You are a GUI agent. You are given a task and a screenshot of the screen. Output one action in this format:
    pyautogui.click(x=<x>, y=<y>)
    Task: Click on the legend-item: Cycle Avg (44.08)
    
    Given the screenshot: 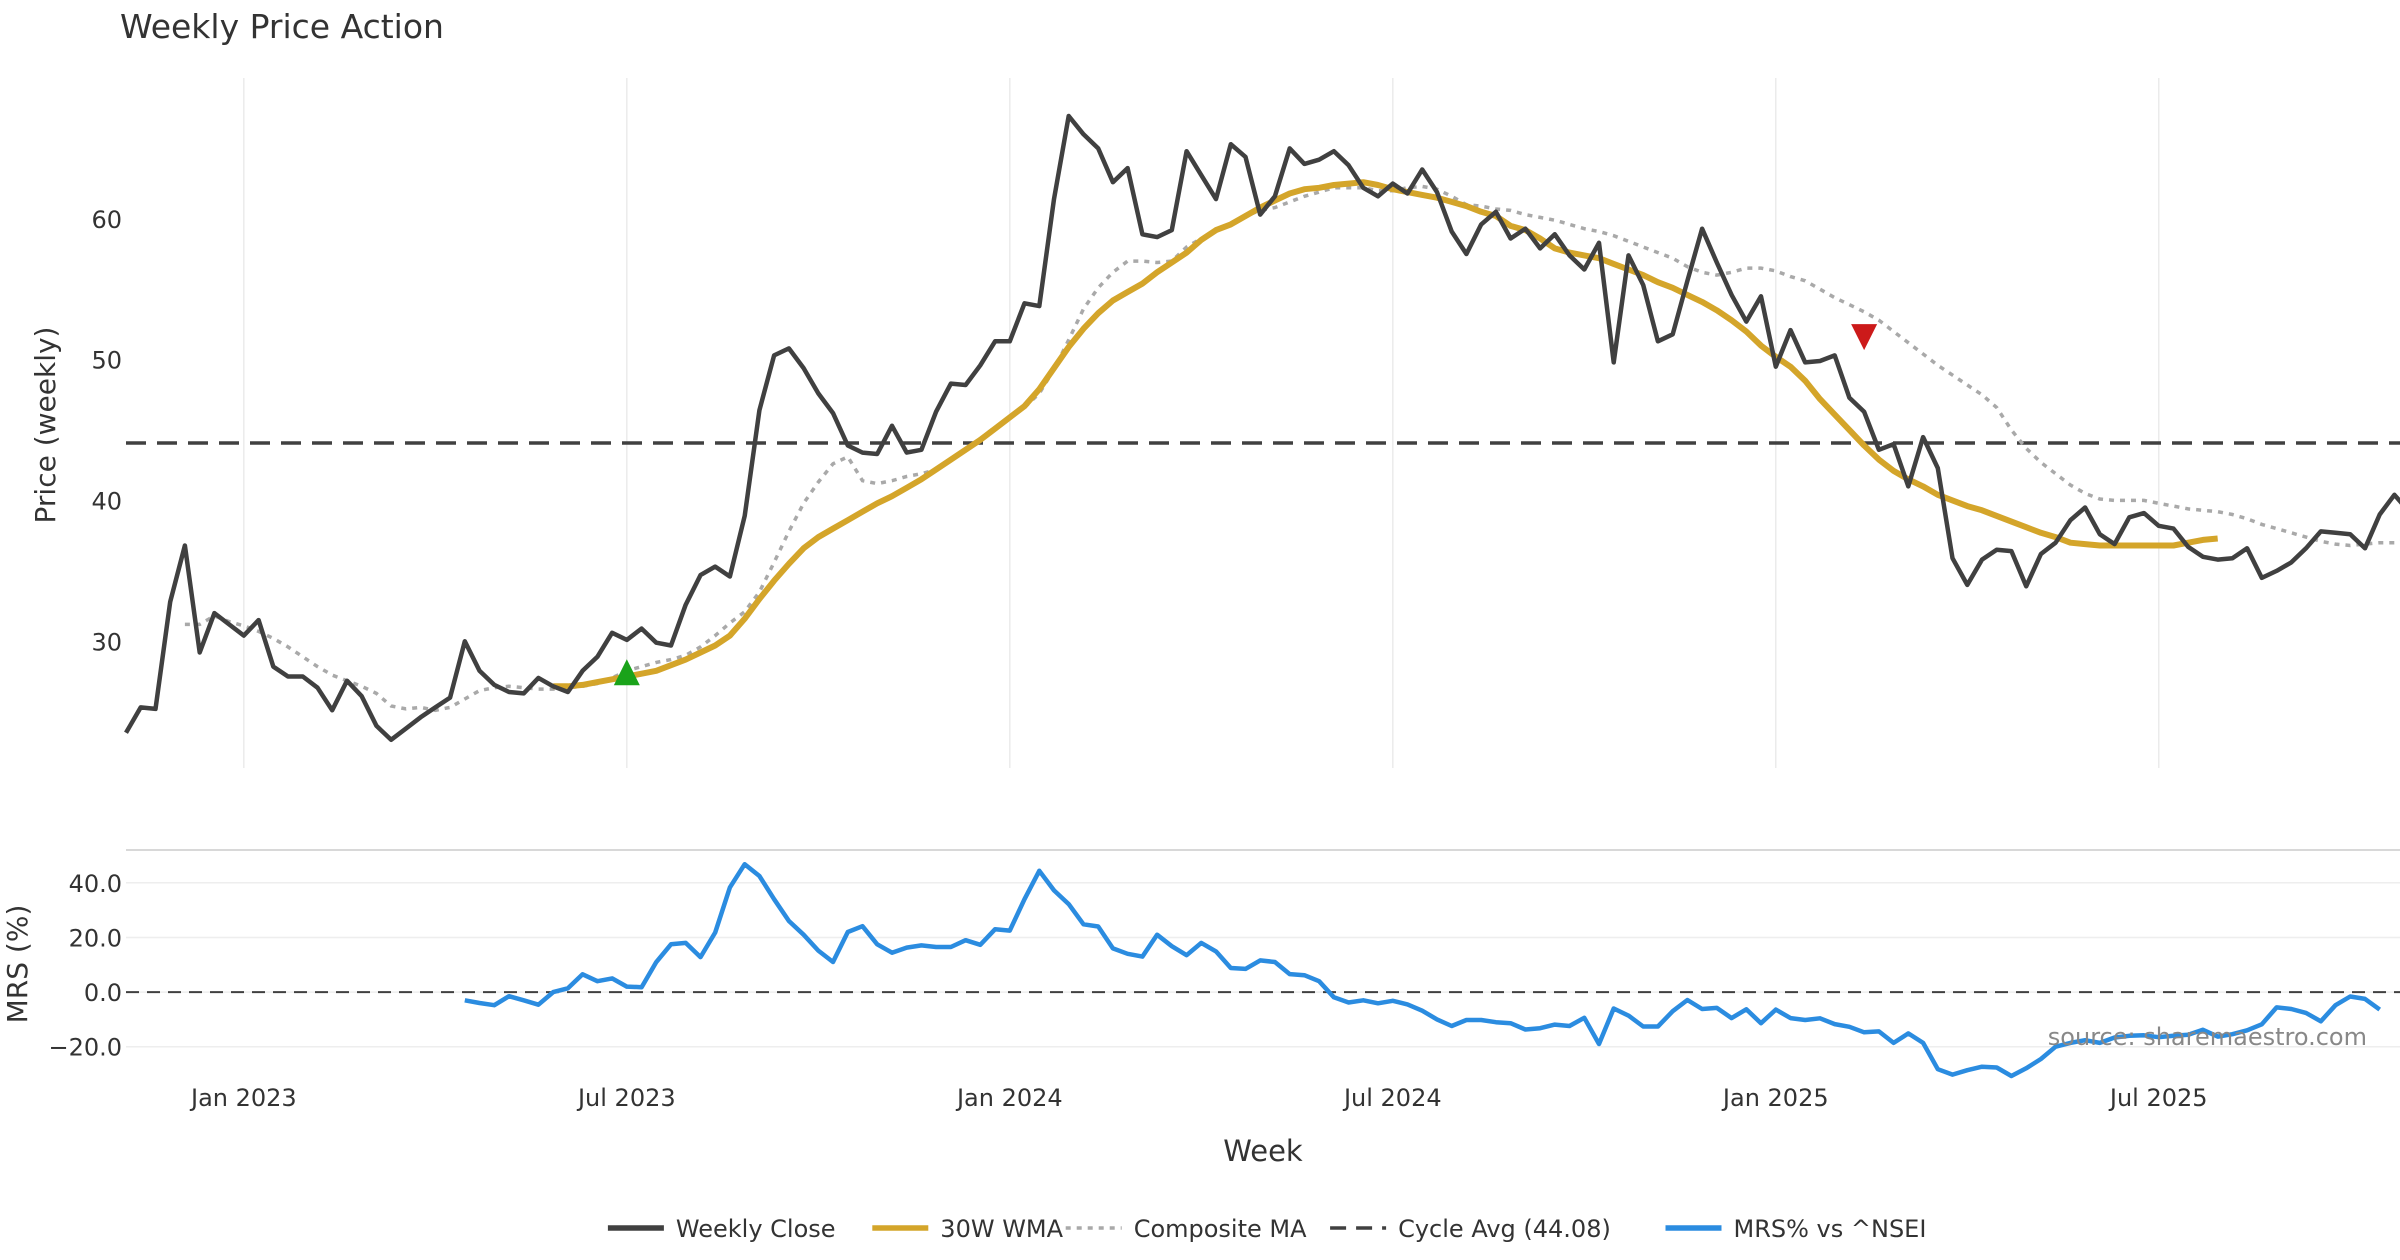 What is the action you would take?
    pyautogui.click(x=1470, y=1229)
    